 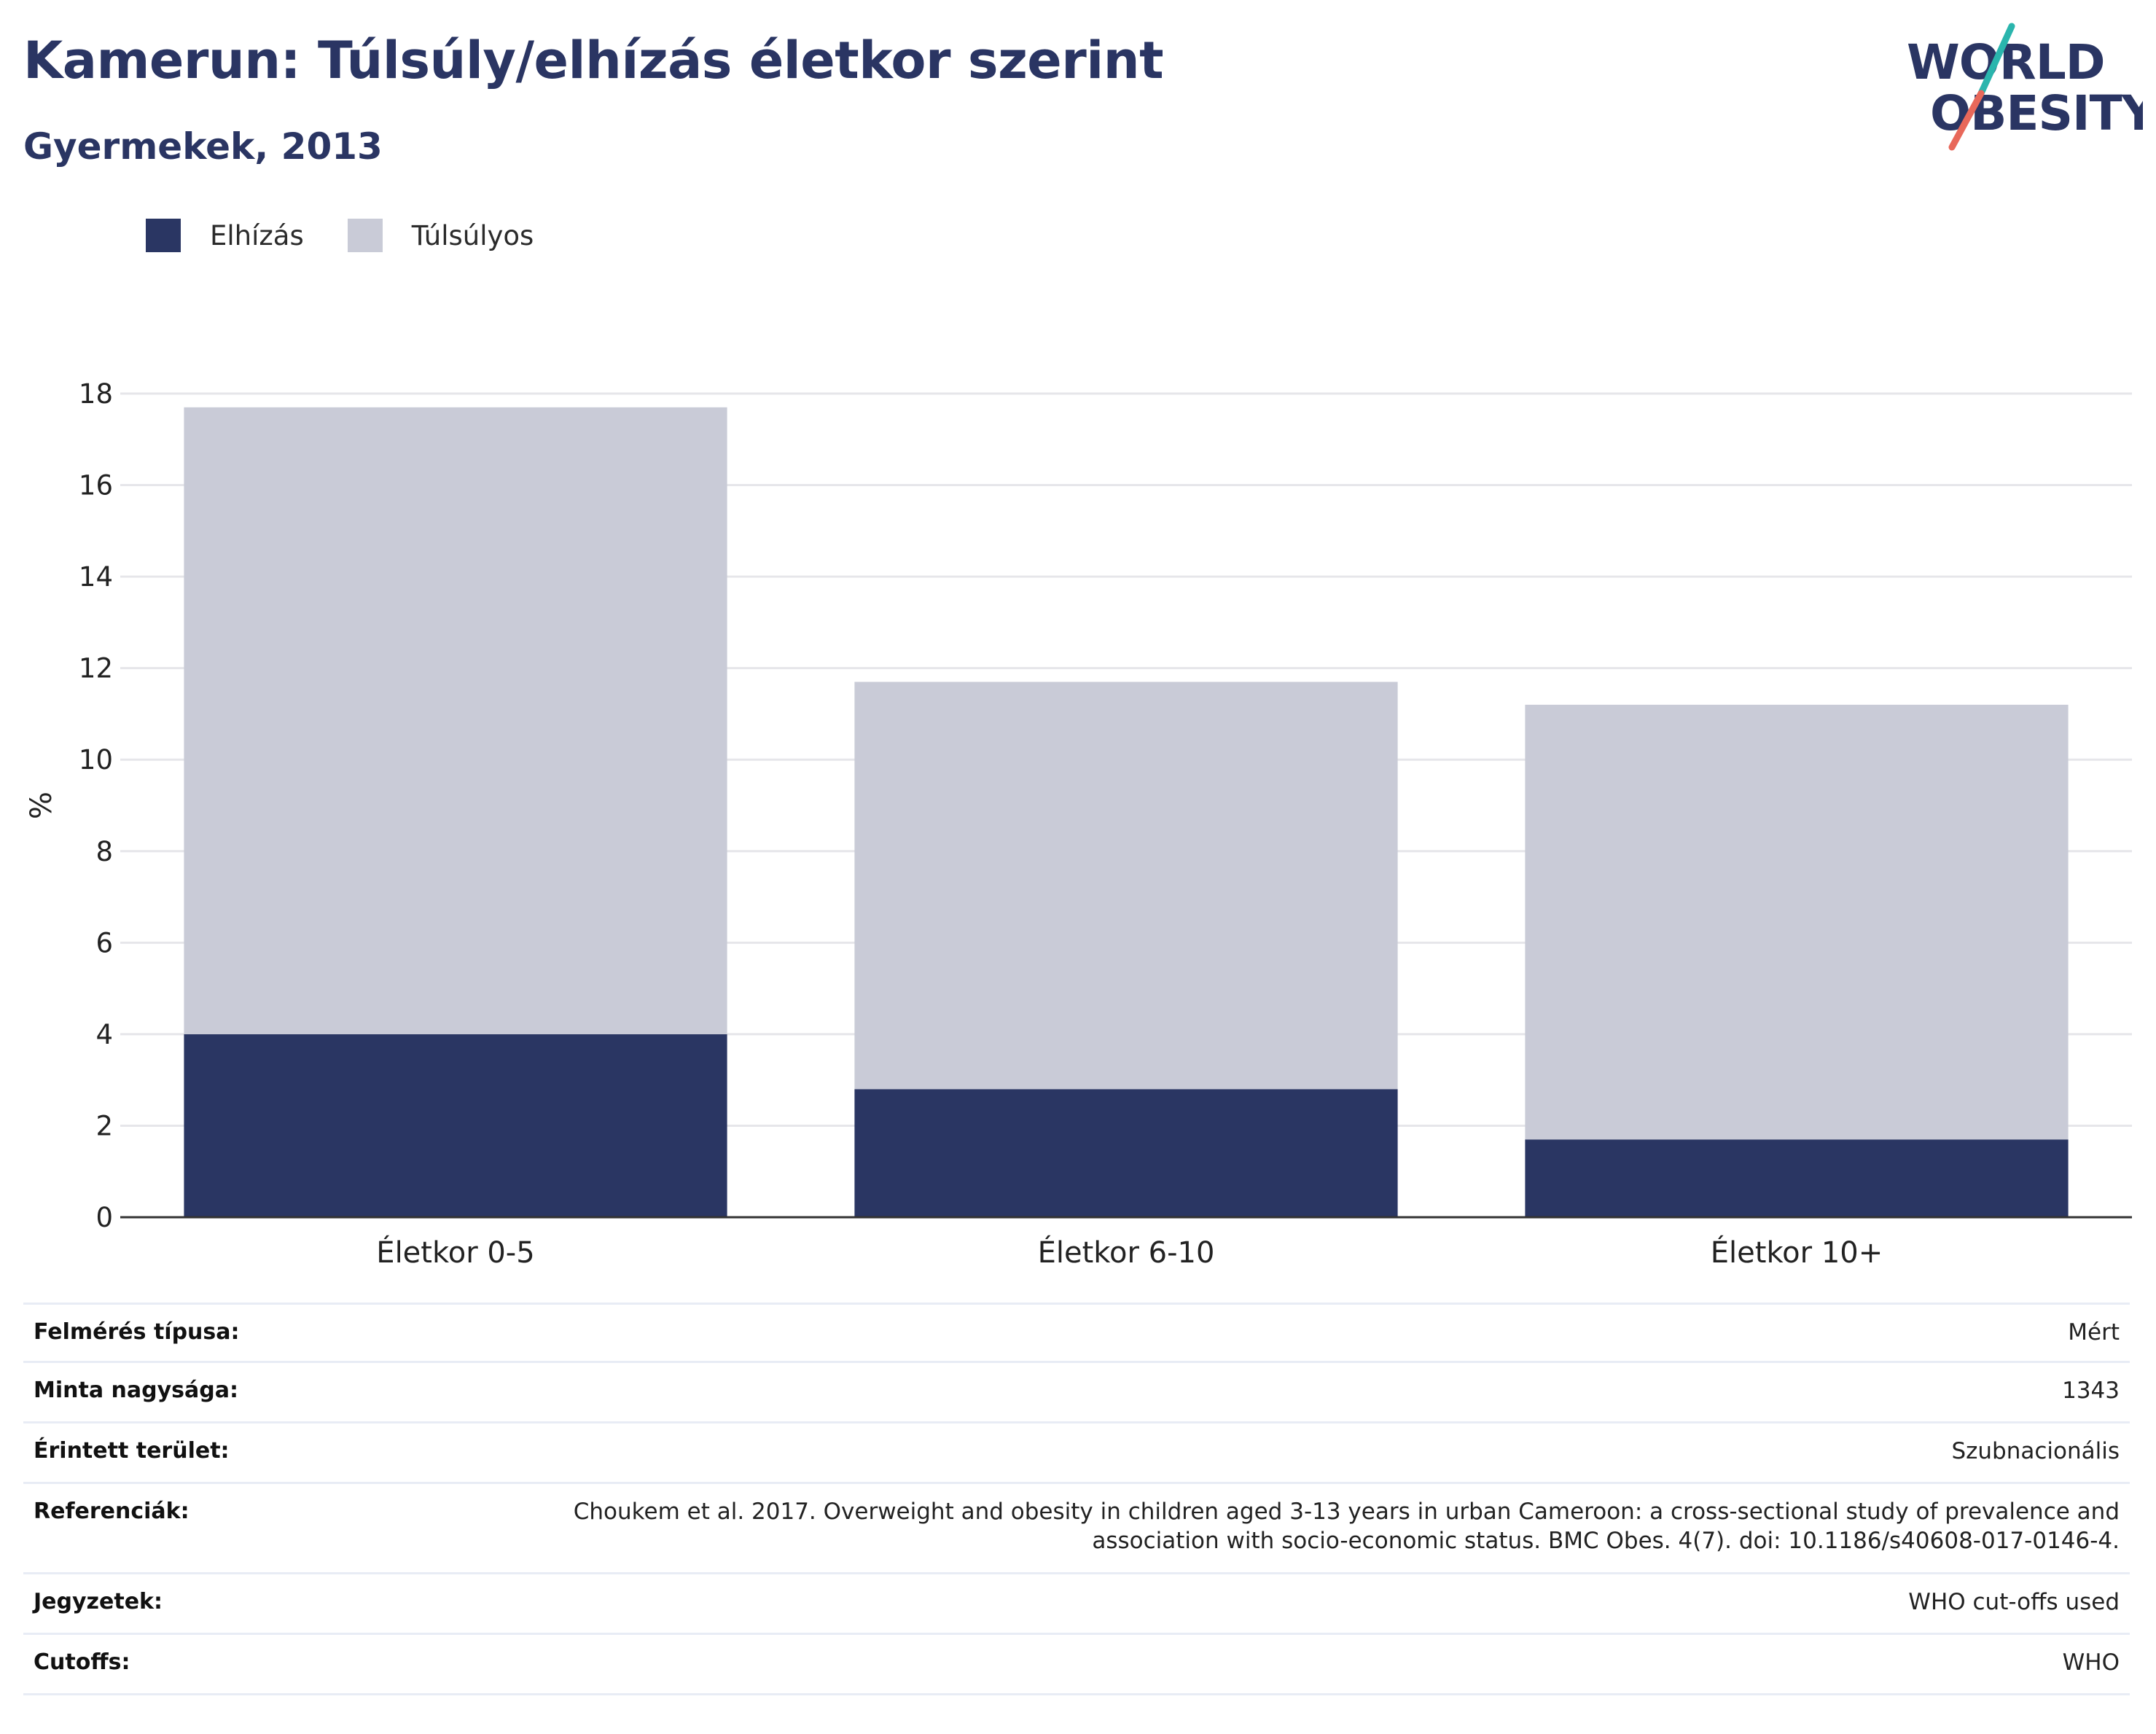 What do you see at coordinates (365, 235) in the screenshot?
I see `legend-swatch-overweight` at bounding box center [365, 235].